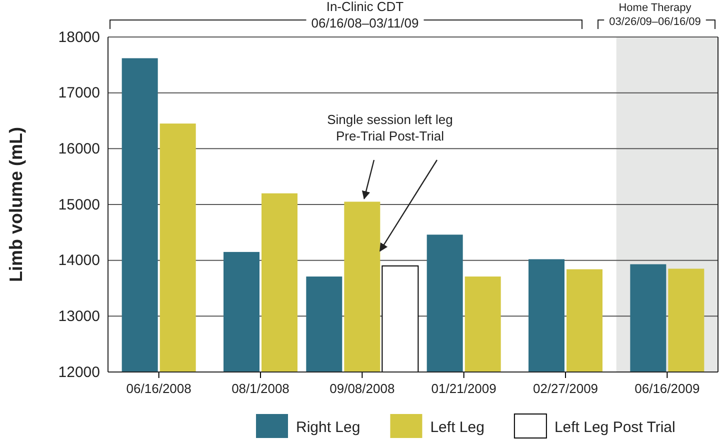 This screenshot has height=446, width=726. I want to click on text: In-Clinic CDT 06/16/08–03/11/09, so click(365, 15).